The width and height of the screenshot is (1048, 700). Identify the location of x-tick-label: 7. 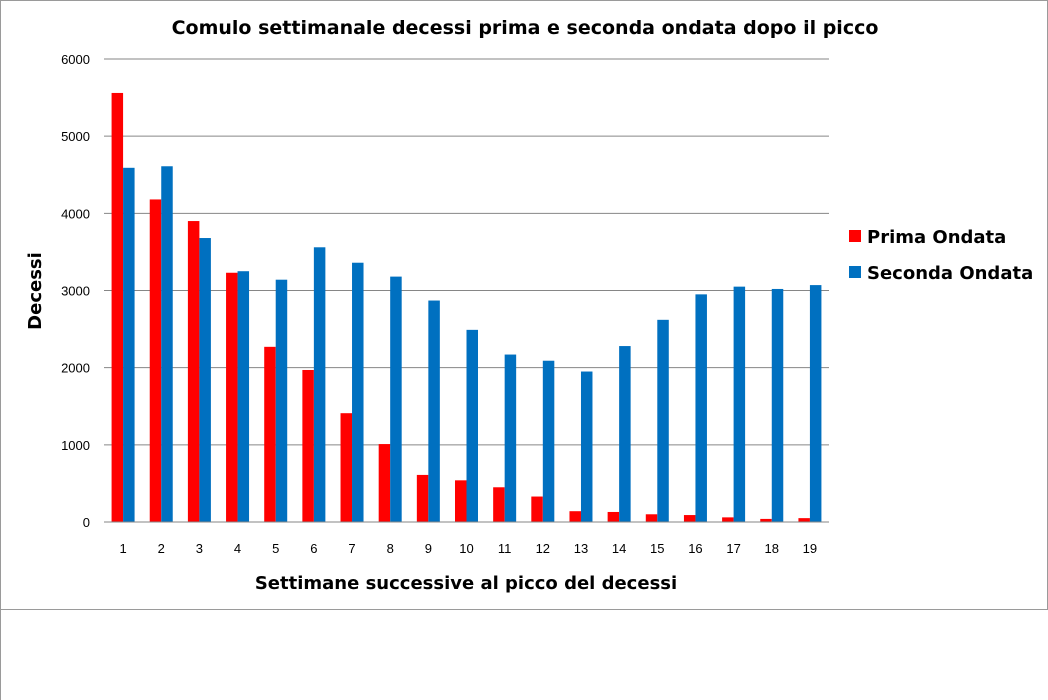
(351, 548).